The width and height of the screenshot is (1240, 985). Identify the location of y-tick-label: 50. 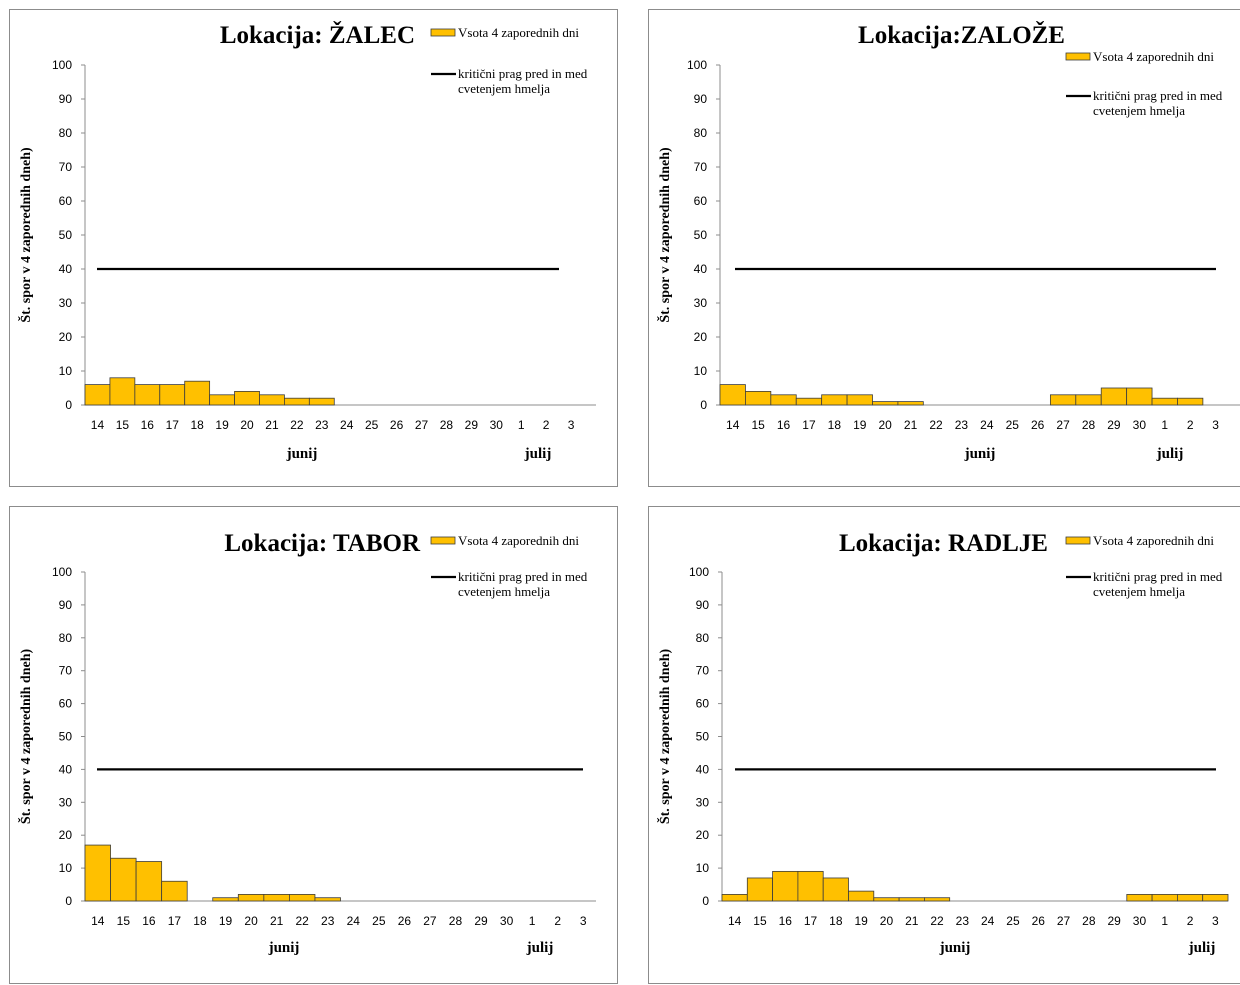
(66, 737).